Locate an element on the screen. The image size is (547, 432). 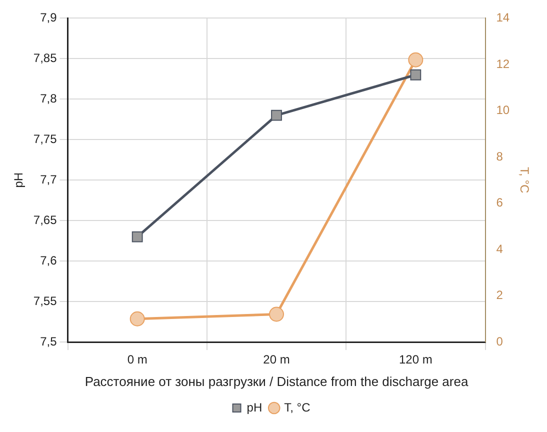
y2-tick-label: 14 is located at coordinates (503, 17).